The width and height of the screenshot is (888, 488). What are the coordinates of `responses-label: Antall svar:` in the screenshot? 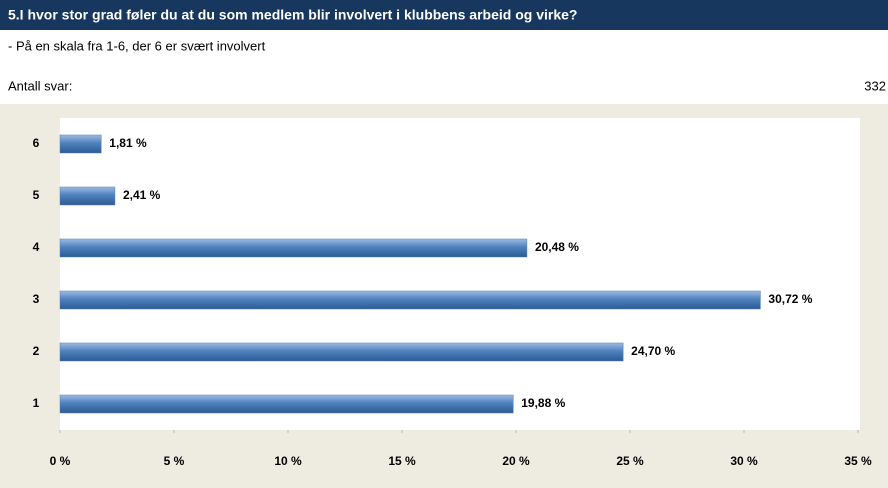 It's located at (40, 85).